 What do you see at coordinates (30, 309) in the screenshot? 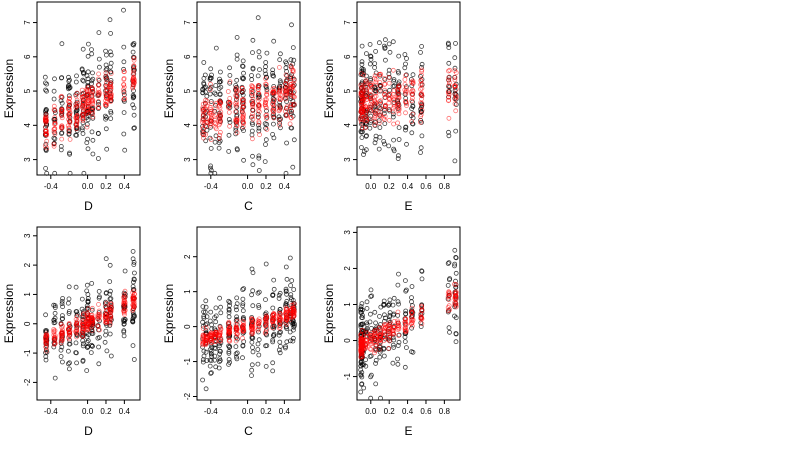
I see `y-axis: -2 -1 0 1 2 3` at bounding box center [30, 309].